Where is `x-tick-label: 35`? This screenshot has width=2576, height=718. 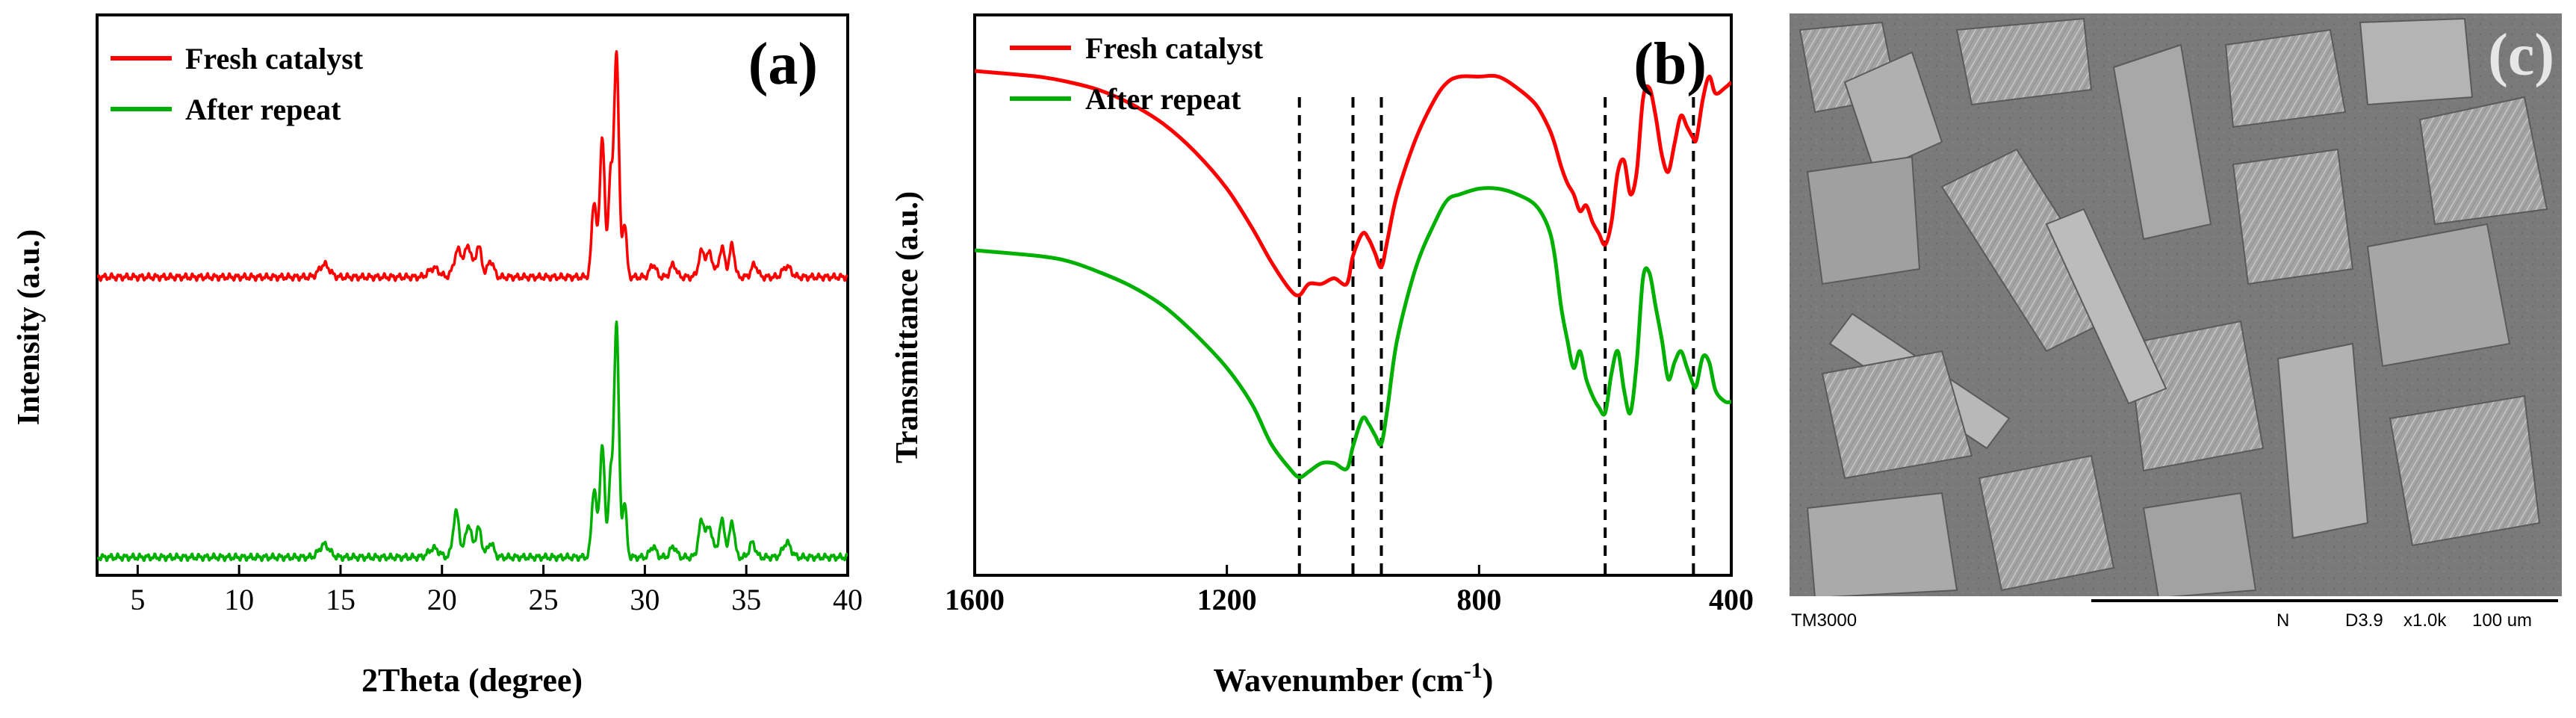 x-tick-label: 35 is located at coordinates (746, 599).